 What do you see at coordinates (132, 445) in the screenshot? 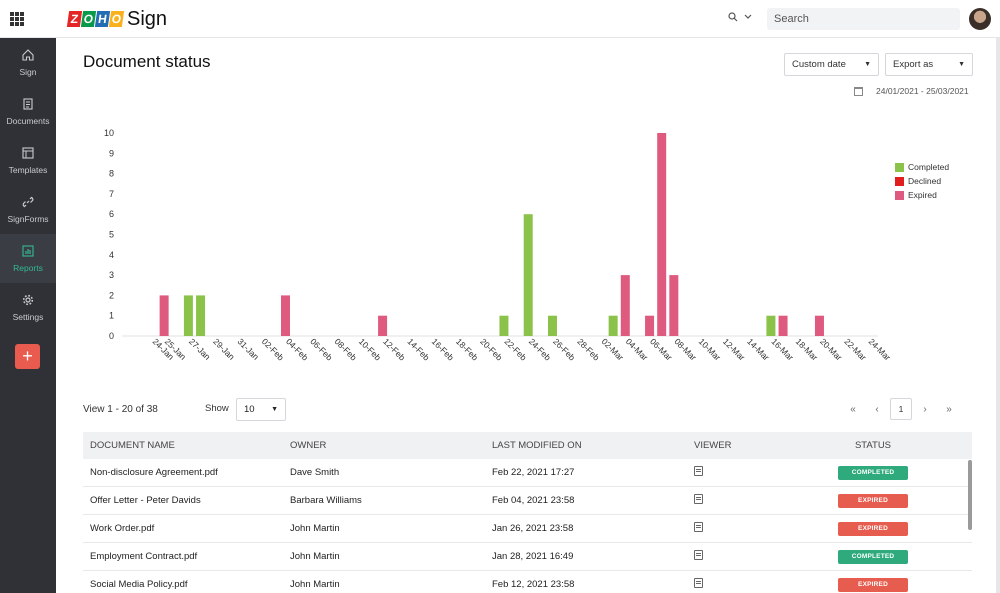
I see `column-header: DOCUMENT NAME` at bounding box center [132, 445].